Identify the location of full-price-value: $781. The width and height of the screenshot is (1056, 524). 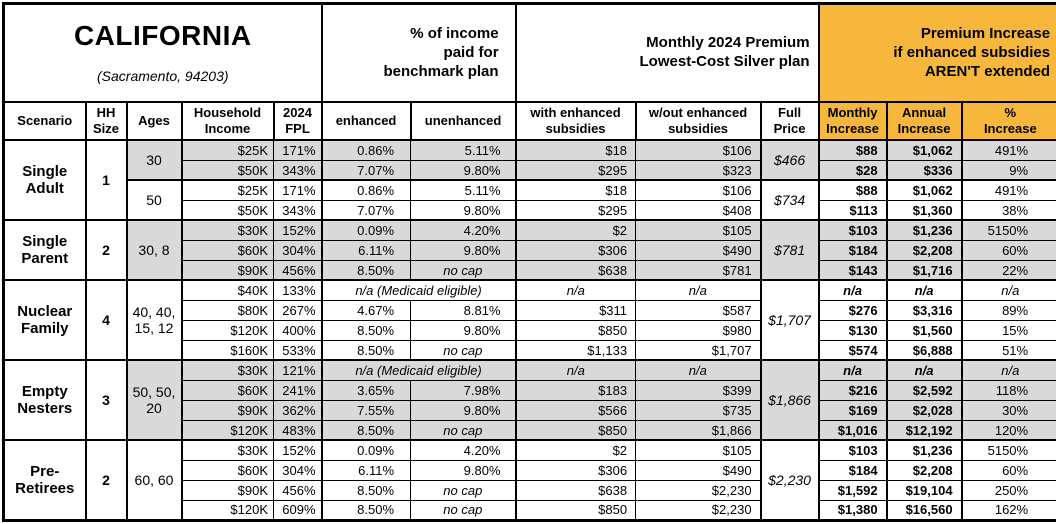
(790, 250).